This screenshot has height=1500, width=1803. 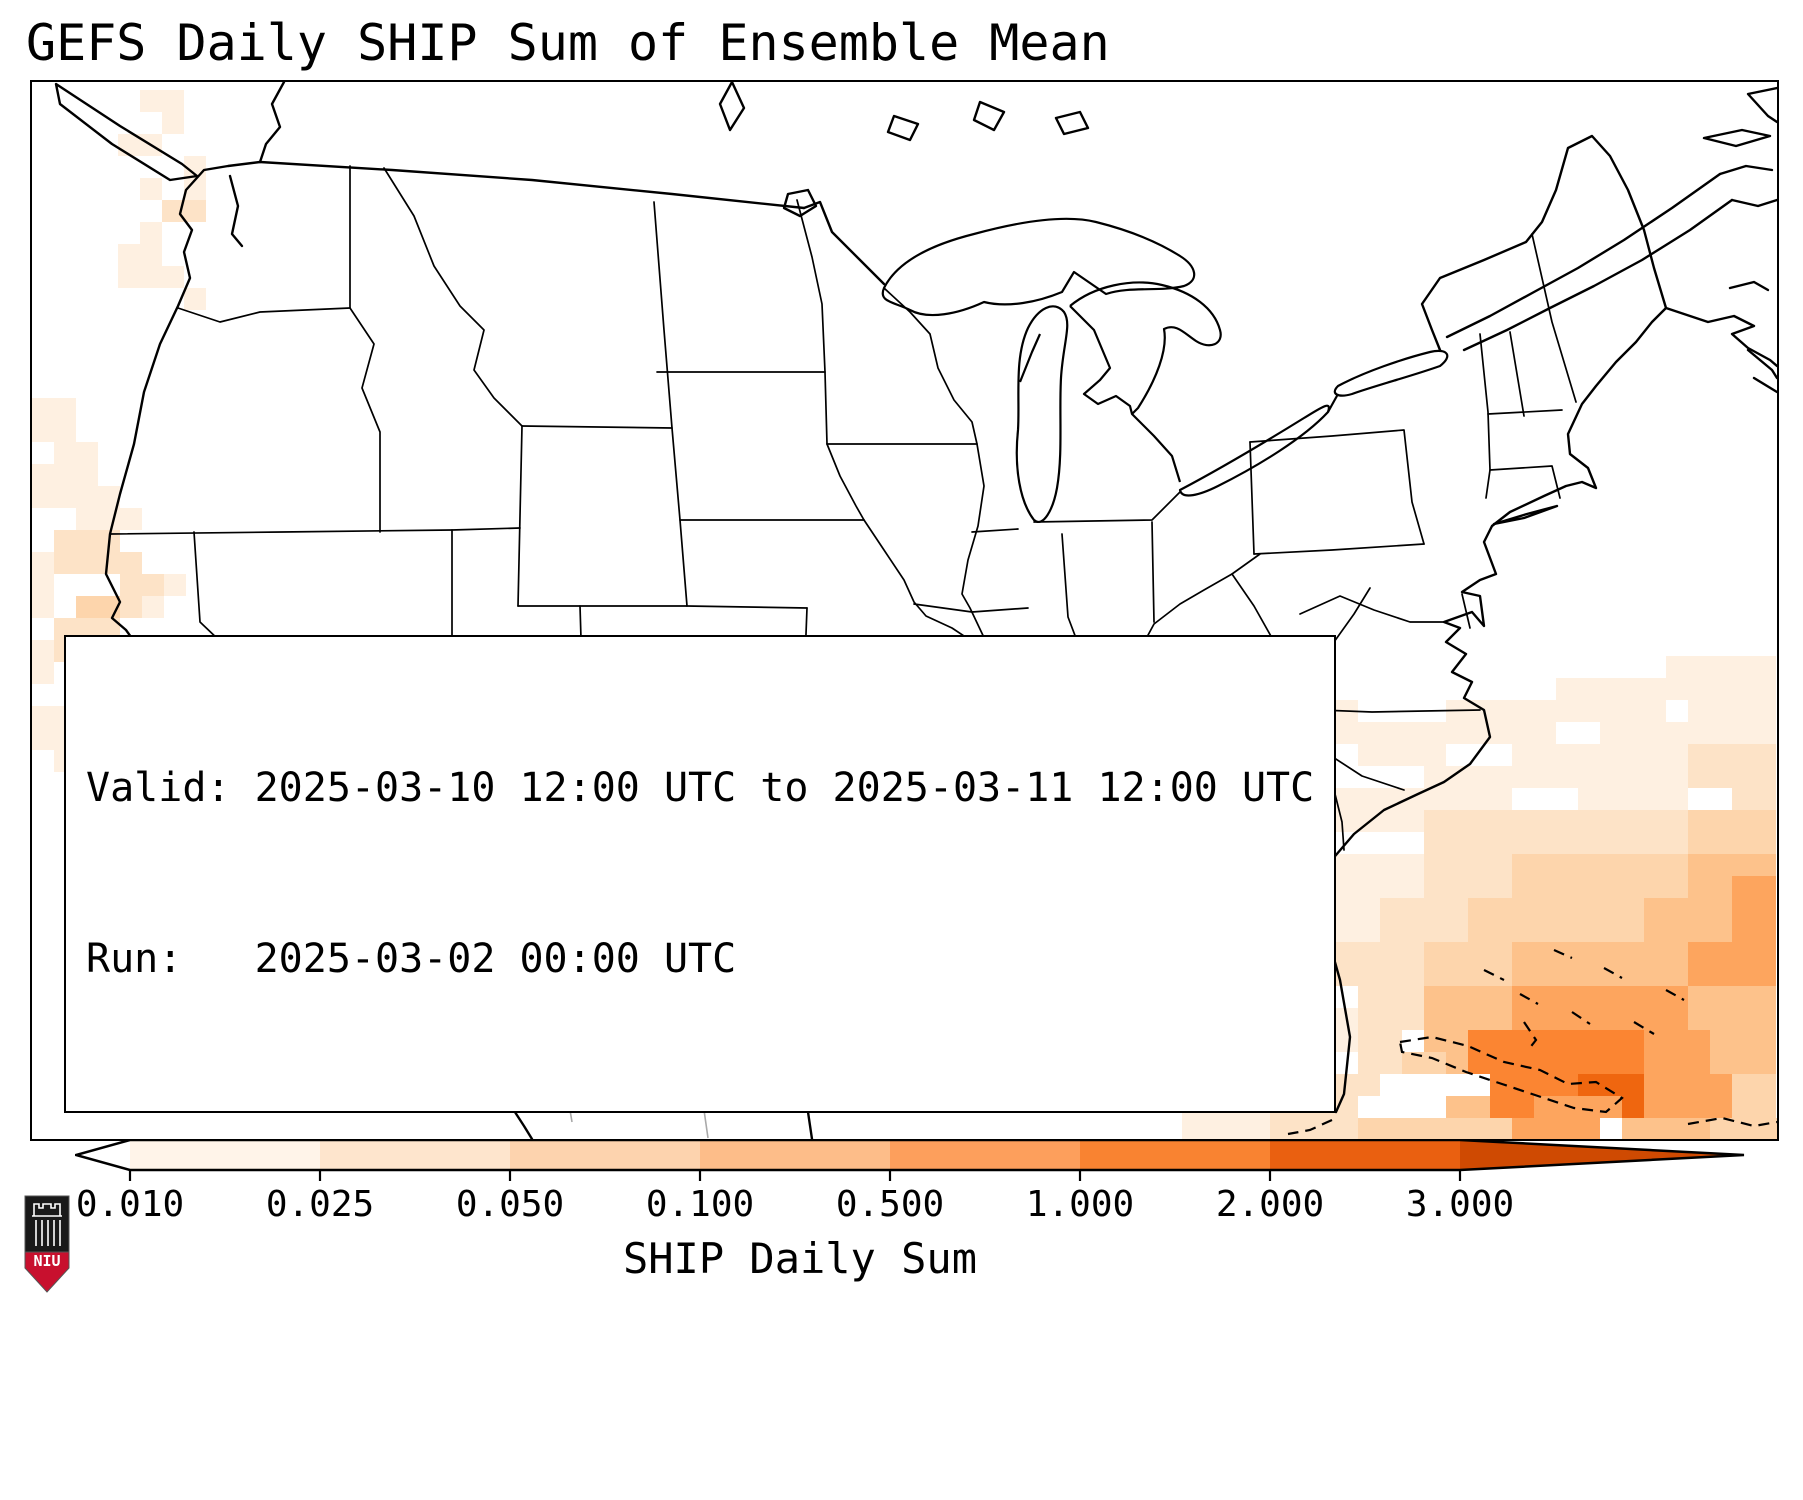 I want to click on niu-logo: NIU, so click(x=47, y=1244).